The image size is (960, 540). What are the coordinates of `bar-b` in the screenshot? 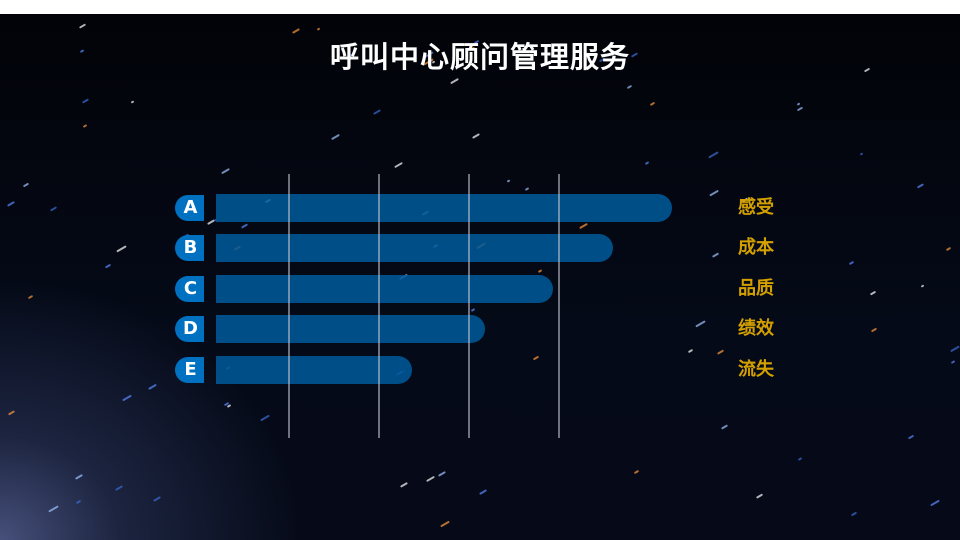 It's located at (414, 248).